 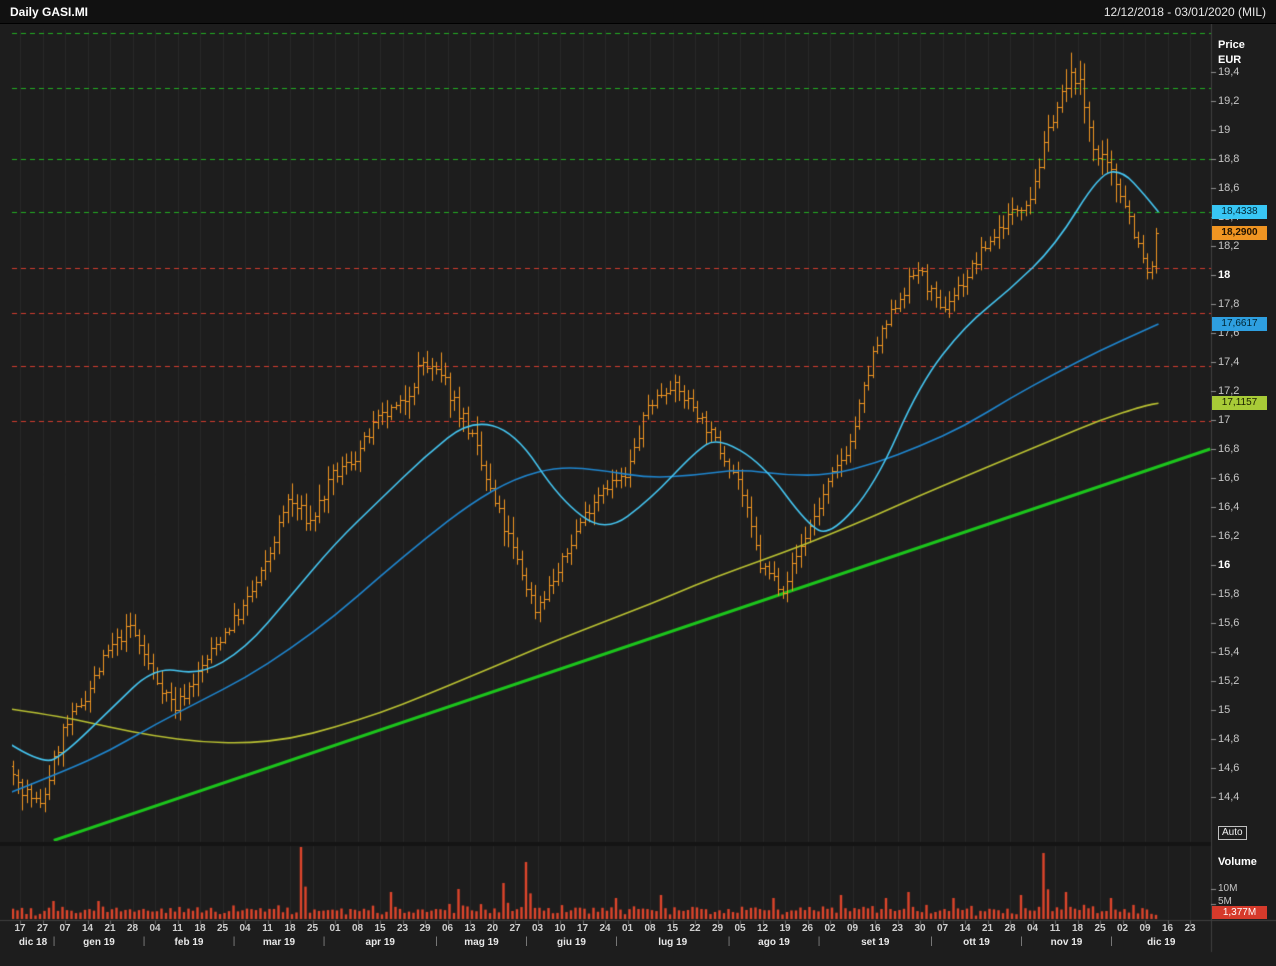 What do you see at coordinates (1229, 477) in the screenshot?
I see `price-tick-label: 16,6` at bounding box center [1229, 477].